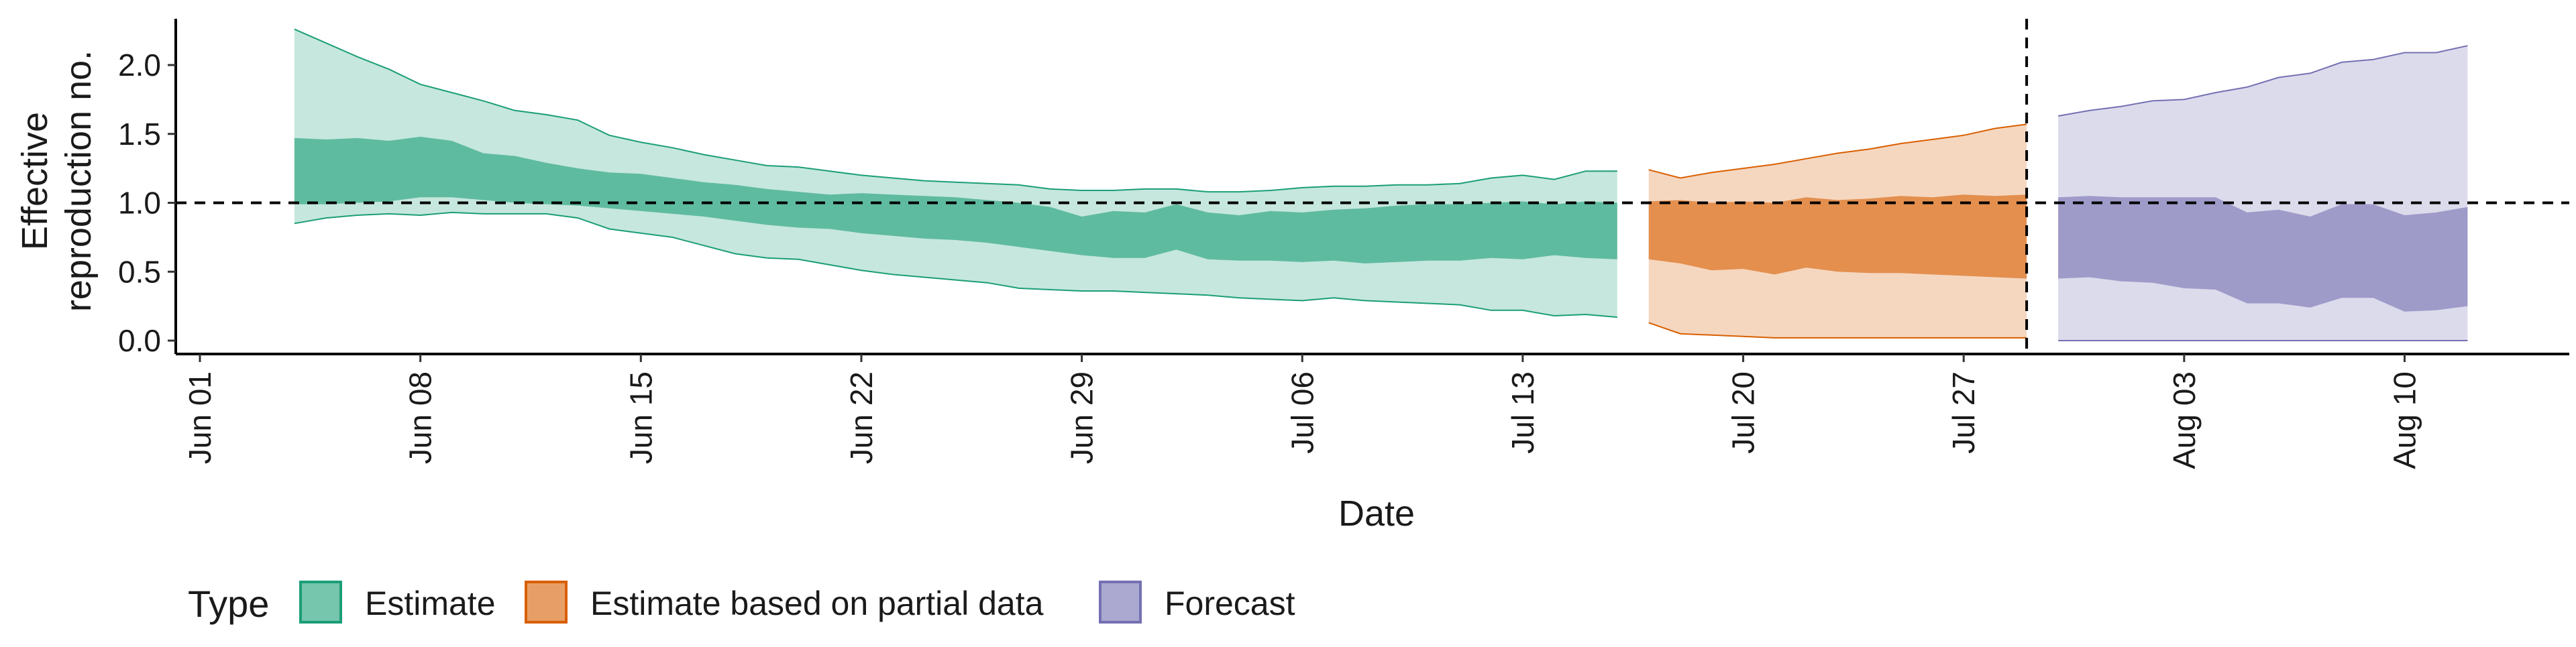 Image resolution: width=2576 pixels, height=647 pixels. Describe the element at coordinates (955, 110) in the screenshot. I see `estimate-upper-edge` at that location.